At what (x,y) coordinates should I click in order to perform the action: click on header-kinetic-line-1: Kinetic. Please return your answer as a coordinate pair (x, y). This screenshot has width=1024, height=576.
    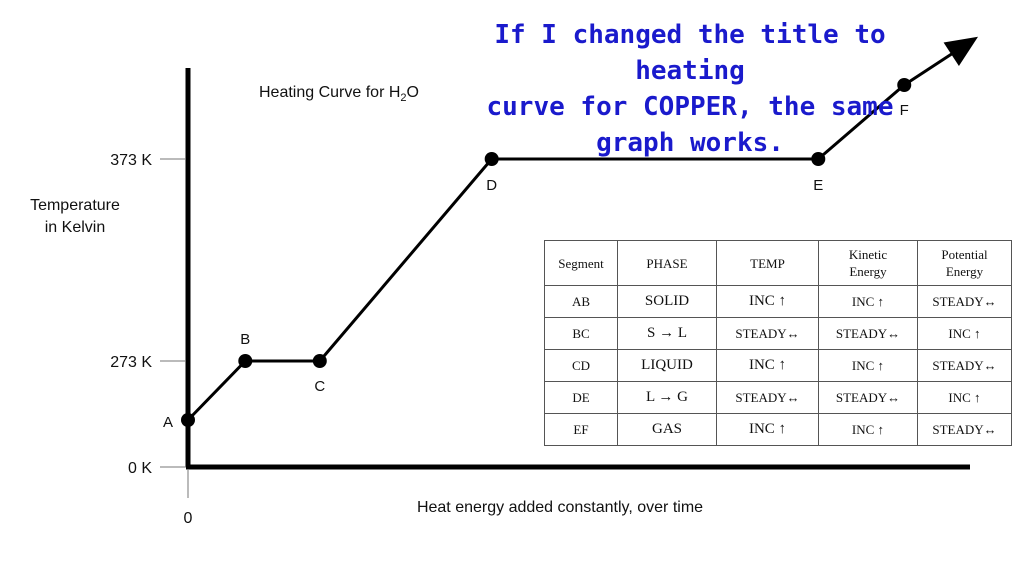
    Looking at the image, I should click on (868, 254).